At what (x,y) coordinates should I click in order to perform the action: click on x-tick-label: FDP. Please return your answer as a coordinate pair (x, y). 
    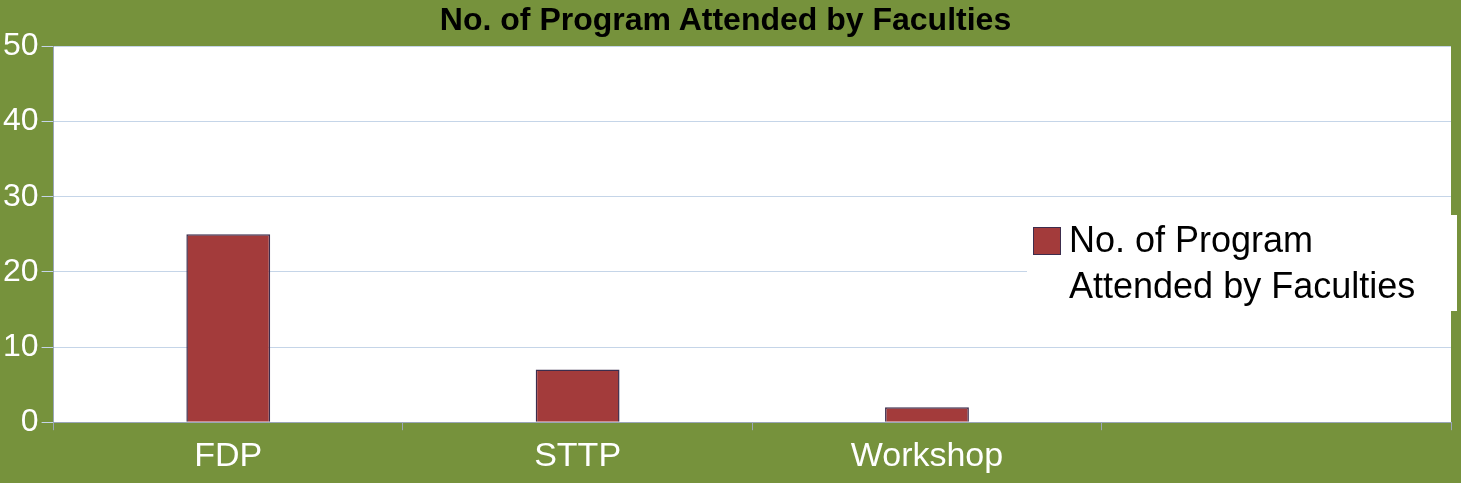
    Looking at the image, I should click on (228, 453).